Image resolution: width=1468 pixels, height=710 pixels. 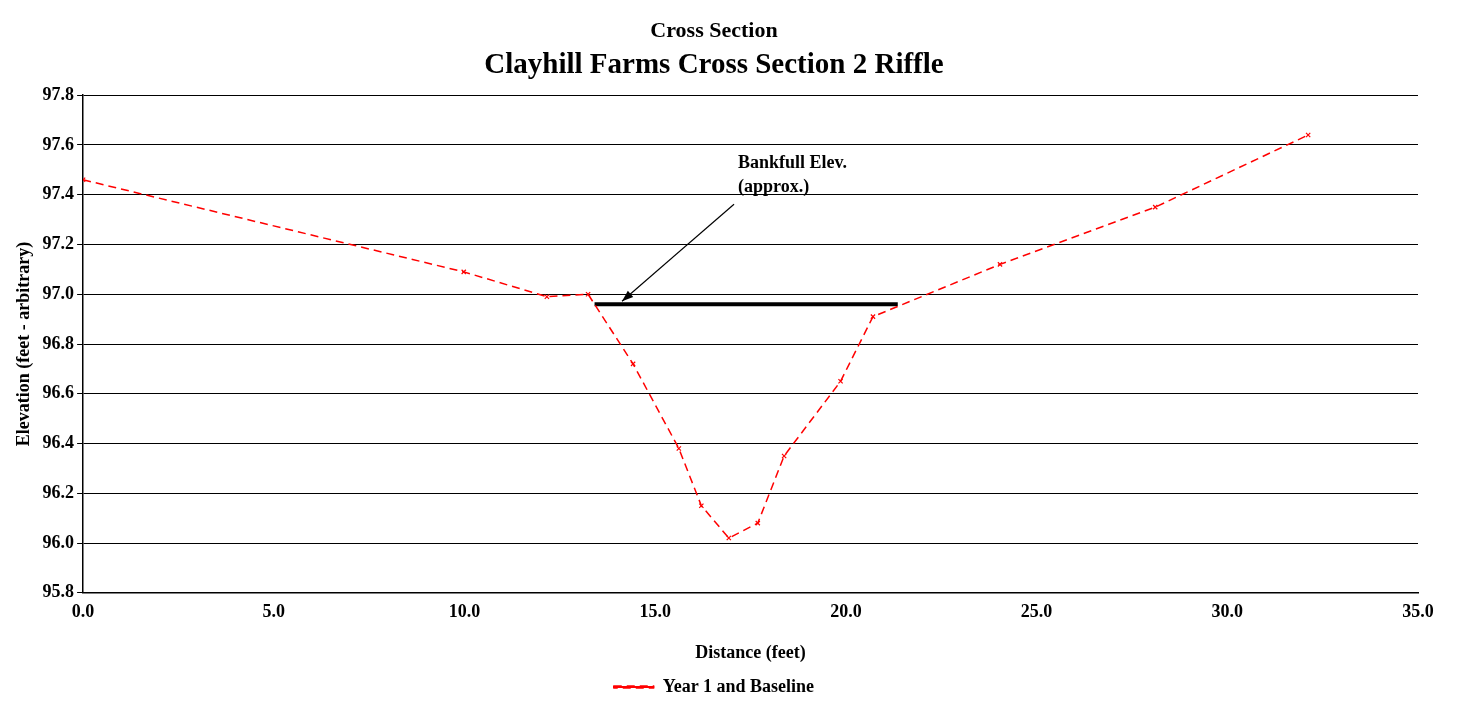 I want to click on y-tick-label: 96.4, so click(x=58, y=442).